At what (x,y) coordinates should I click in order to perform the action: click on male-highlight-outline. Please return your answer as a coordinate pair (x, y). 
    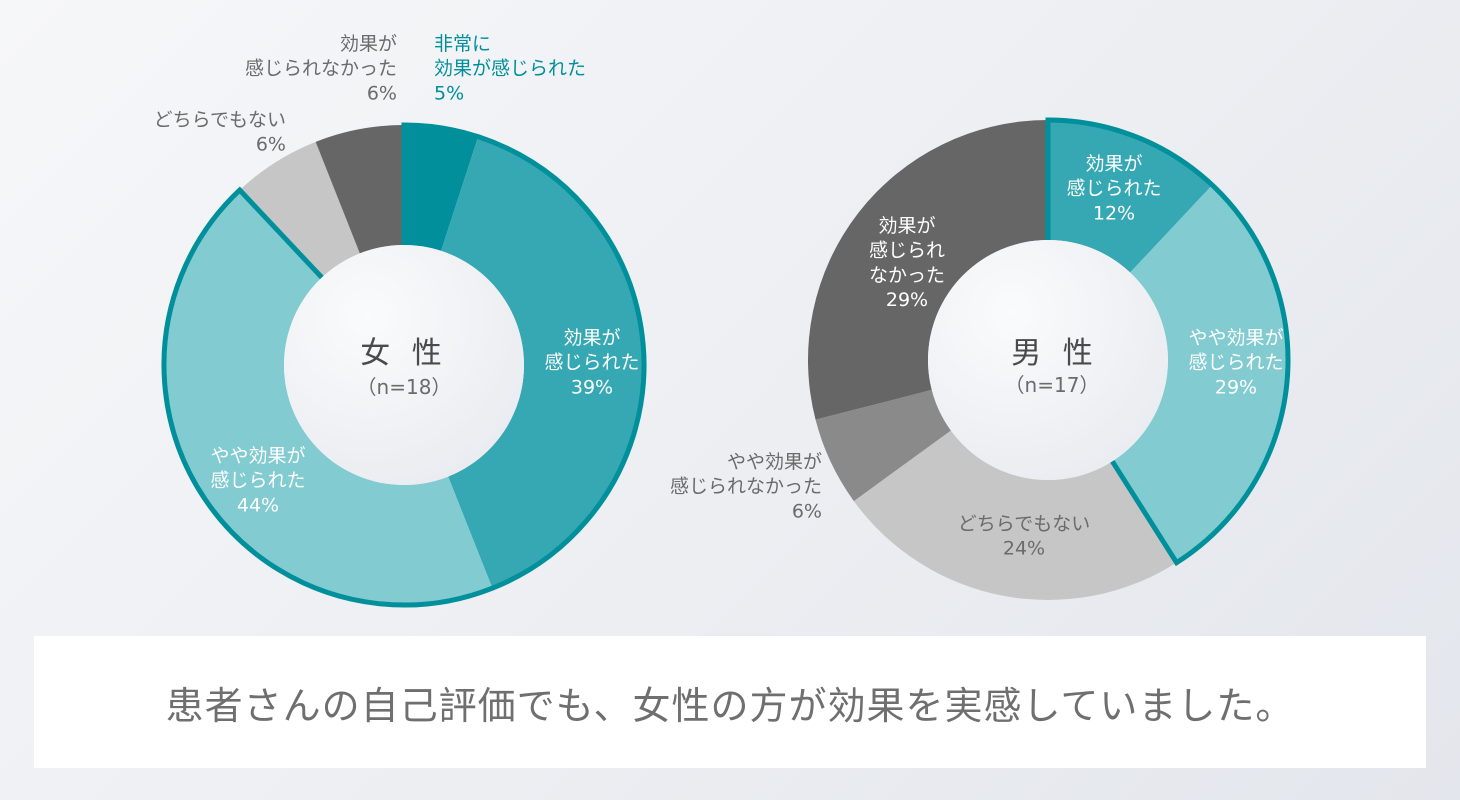
    Looking at the image, I should click on (1168, 342).